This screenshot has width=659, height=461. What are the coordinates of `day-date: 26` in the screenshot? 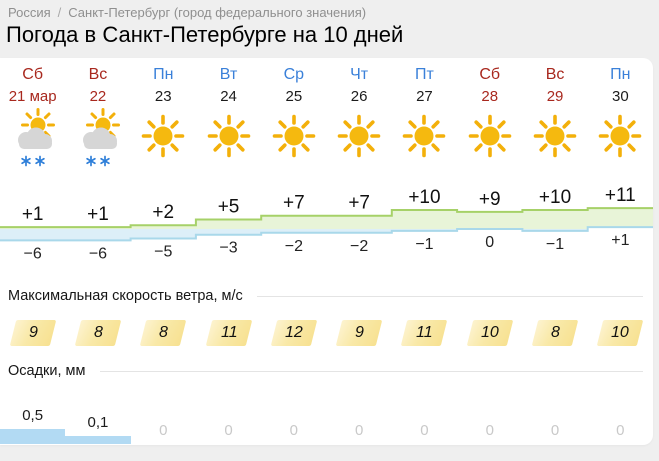 It's located at (359, 96).